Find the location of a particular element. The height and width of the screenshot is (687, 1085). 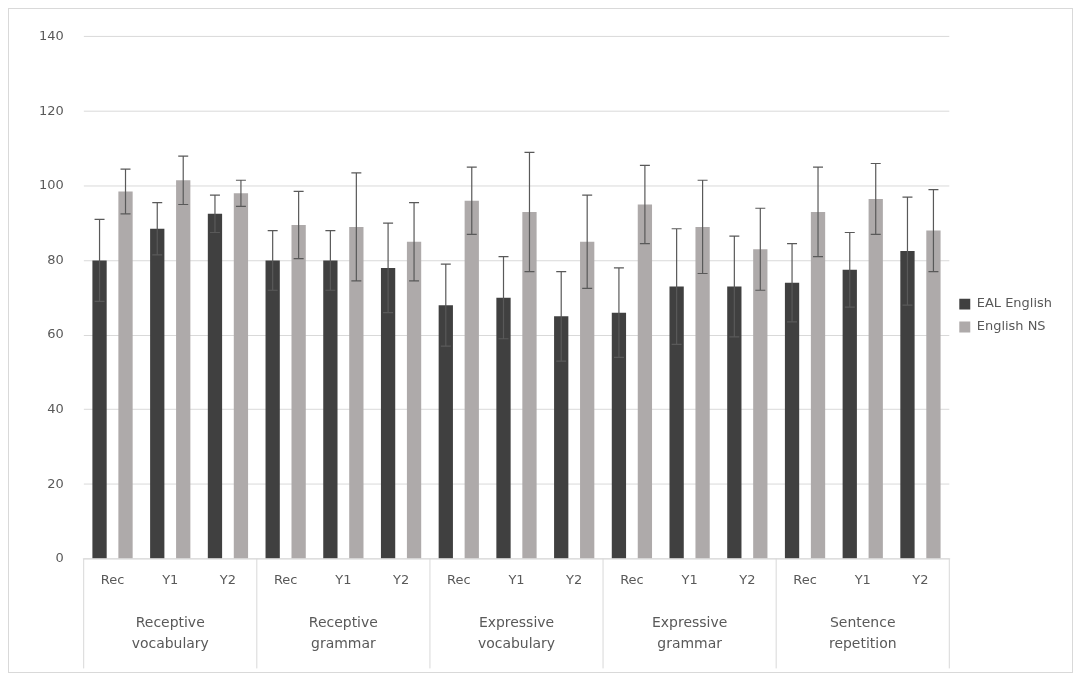

text: Sentence repetition is located at coordinates (862, 632).